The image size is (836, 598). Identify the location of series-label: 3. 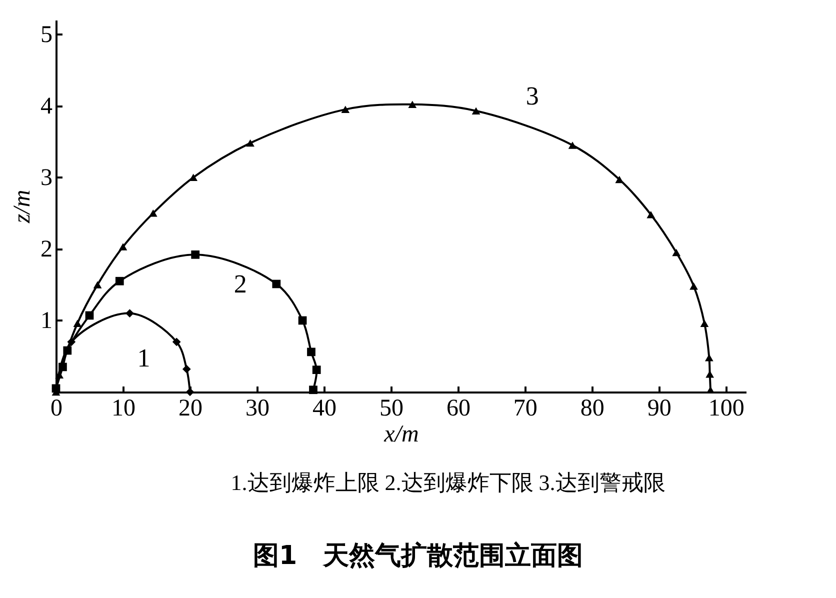
(532, 95).